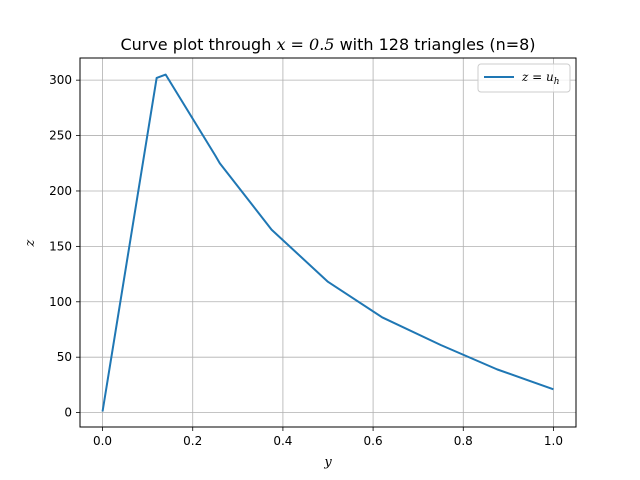 The width and height of the screenshot is (640, 480). What do you see at coordinates (327, 462) in the screenshot?
I see `x-axis-label: y` at bounding box center [327, 462].